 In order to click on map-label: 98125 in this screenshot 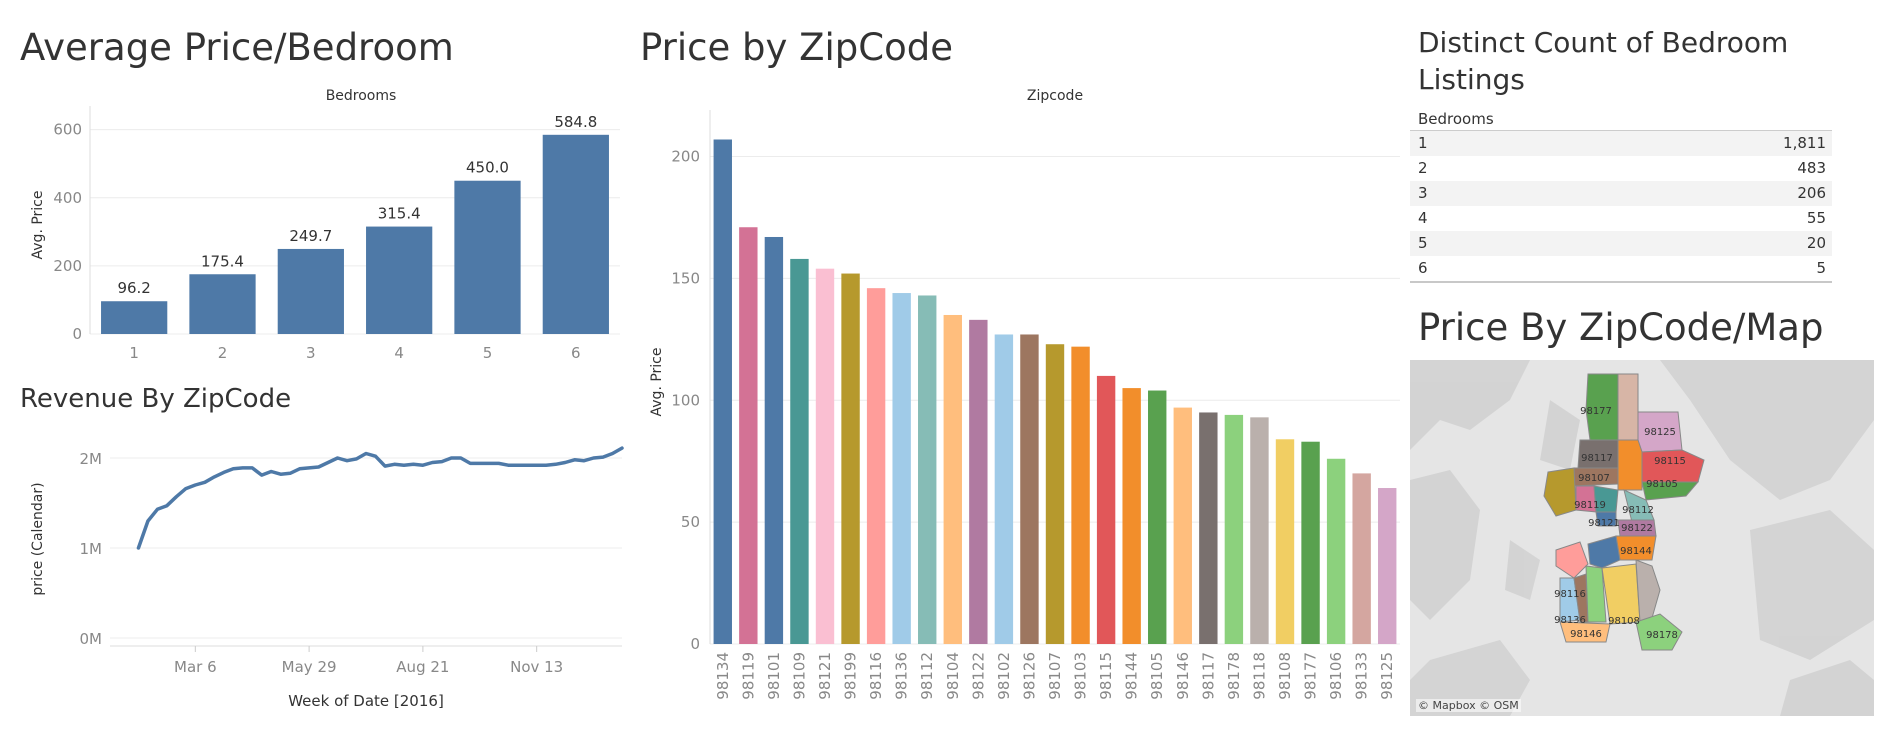, I will do `click(1660, 432)`.